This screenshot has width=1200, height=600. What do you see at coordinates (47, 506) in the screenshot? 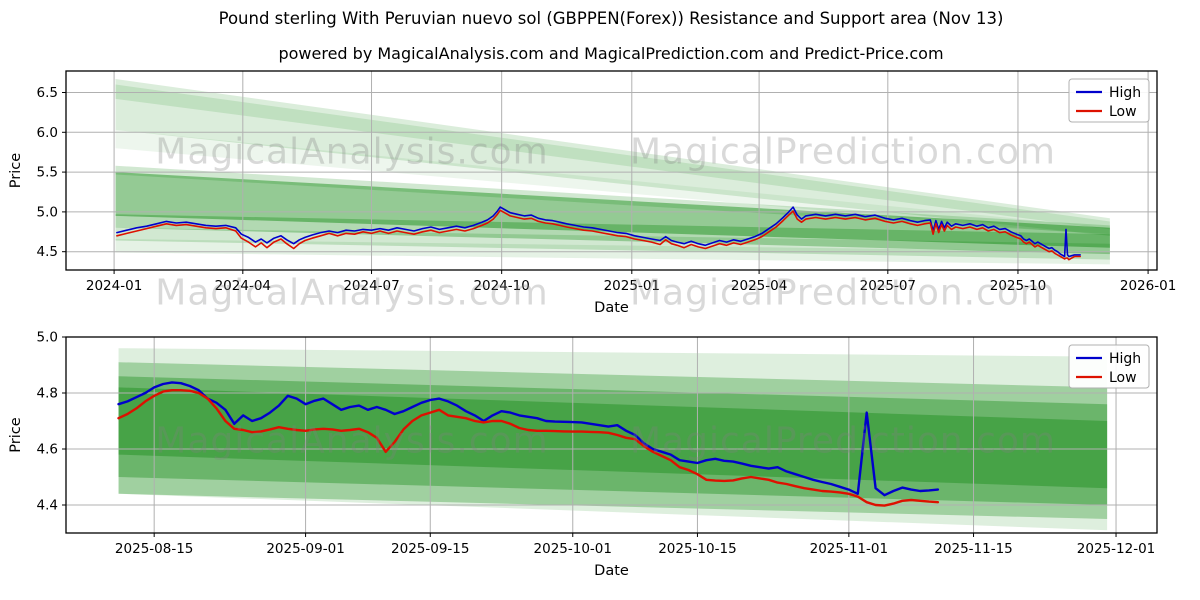
I see `y-tick-label: 4.4` at bounding box center [47, 506].